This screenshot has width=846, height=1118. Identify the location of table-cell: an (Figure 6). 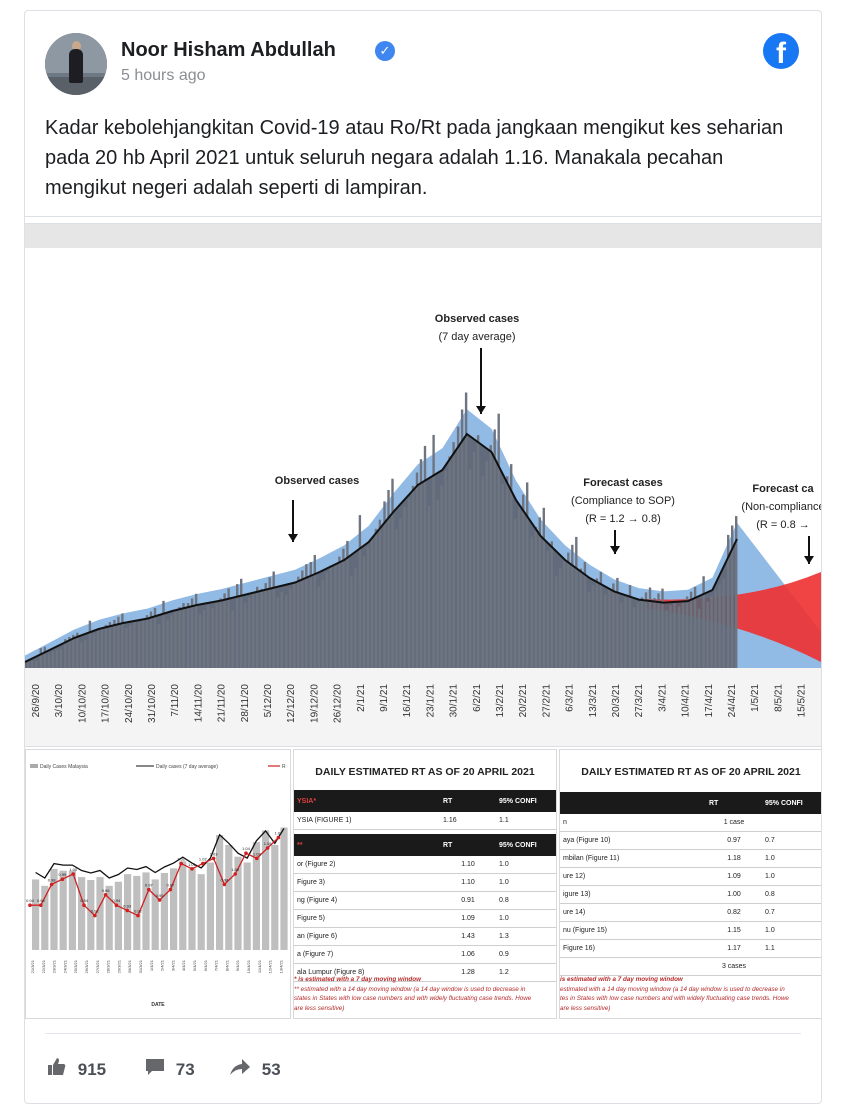
(367, 936).